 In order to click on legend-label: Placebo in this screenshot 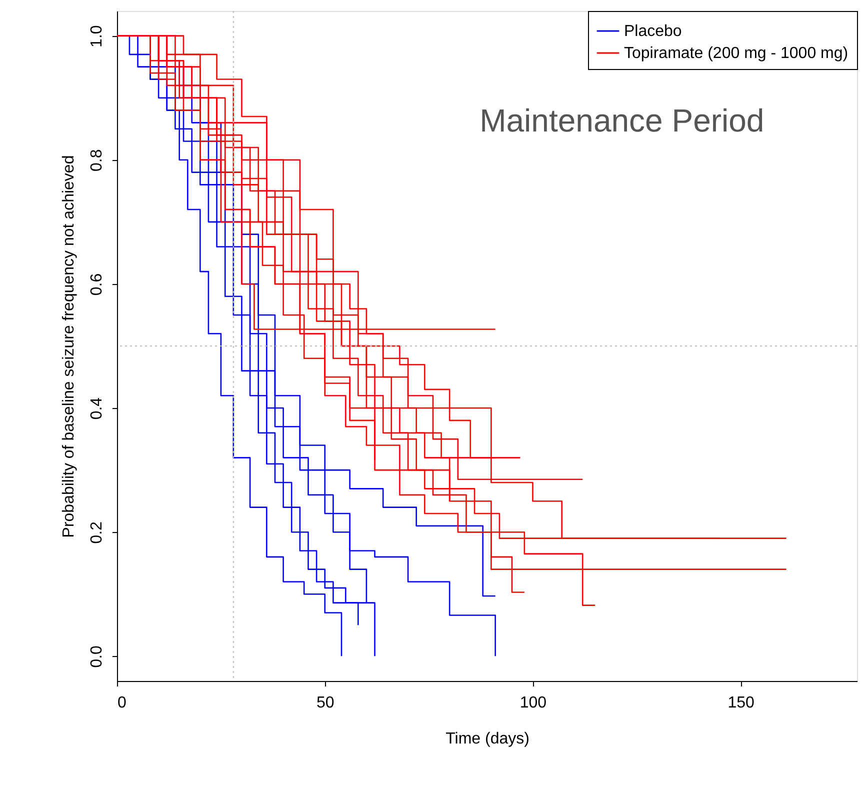, I will do `click(653, 31)`.